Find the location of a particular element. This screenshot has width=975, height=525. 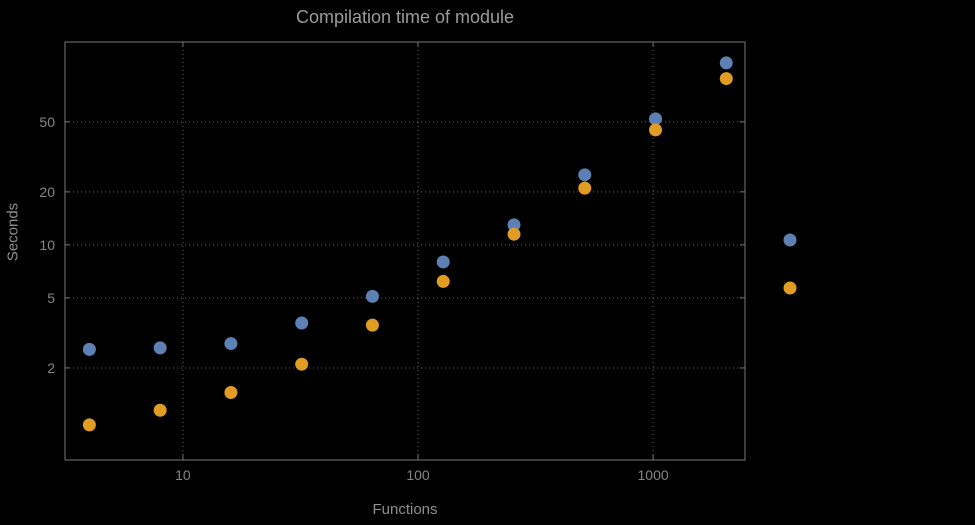

y-tick-label: 10 is located at coordinates (47, 245).